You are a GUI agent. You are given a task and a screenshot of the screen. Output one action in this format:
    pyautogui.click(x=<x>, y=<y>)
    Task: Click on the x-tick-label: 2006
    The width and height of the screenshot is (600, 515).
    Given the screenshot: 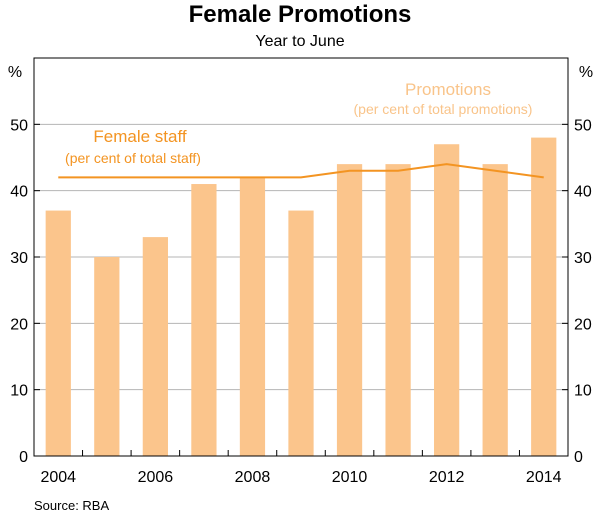 What is the action you would take?
    pyautogui.click(x=156, y=477)
    